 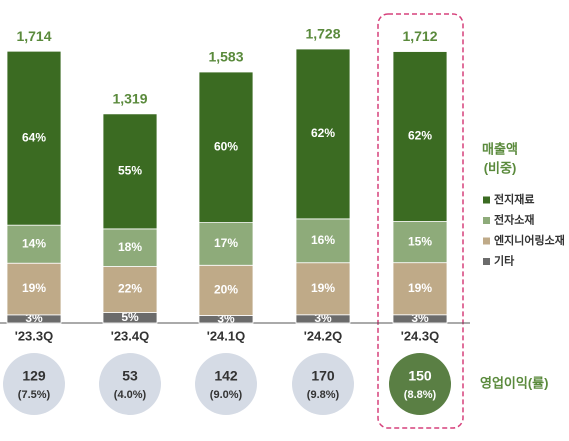 I want to click on segment-label: 22%, so click(x=130, y=289).